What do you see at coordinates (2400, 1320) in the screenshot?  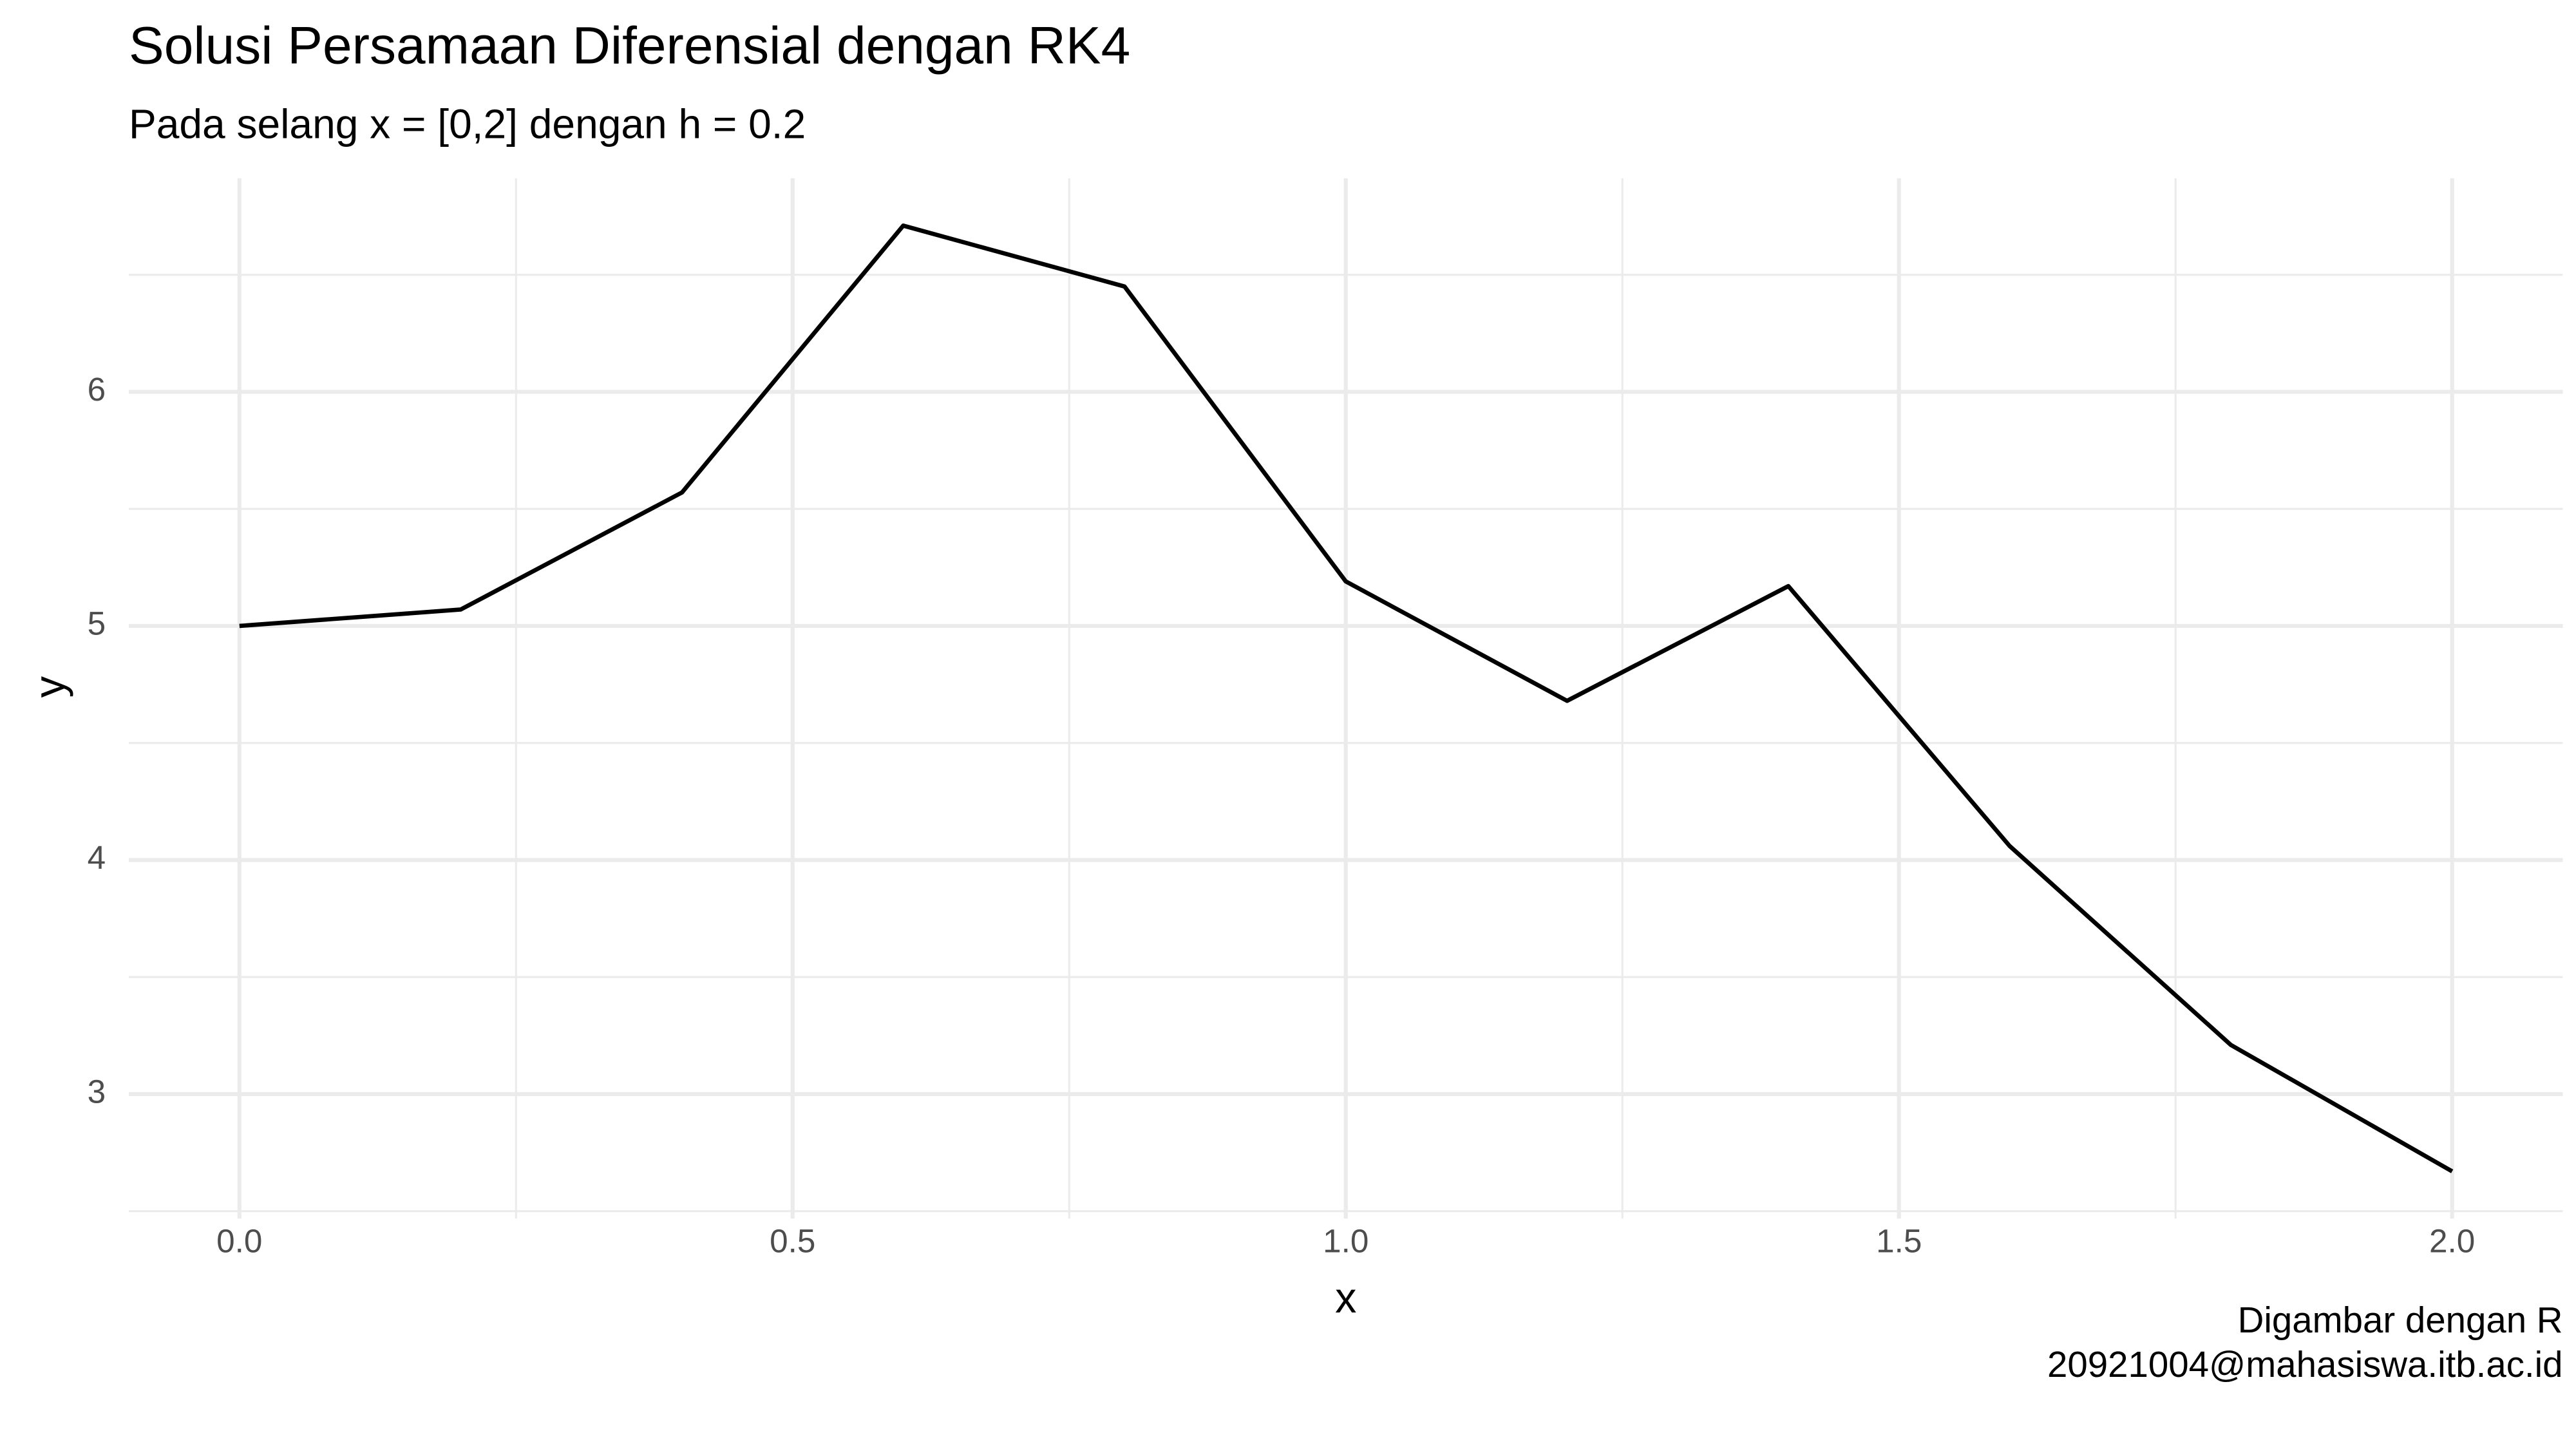 I see `caption: Digambar dengan R` at bounding box center [2400, 1320].